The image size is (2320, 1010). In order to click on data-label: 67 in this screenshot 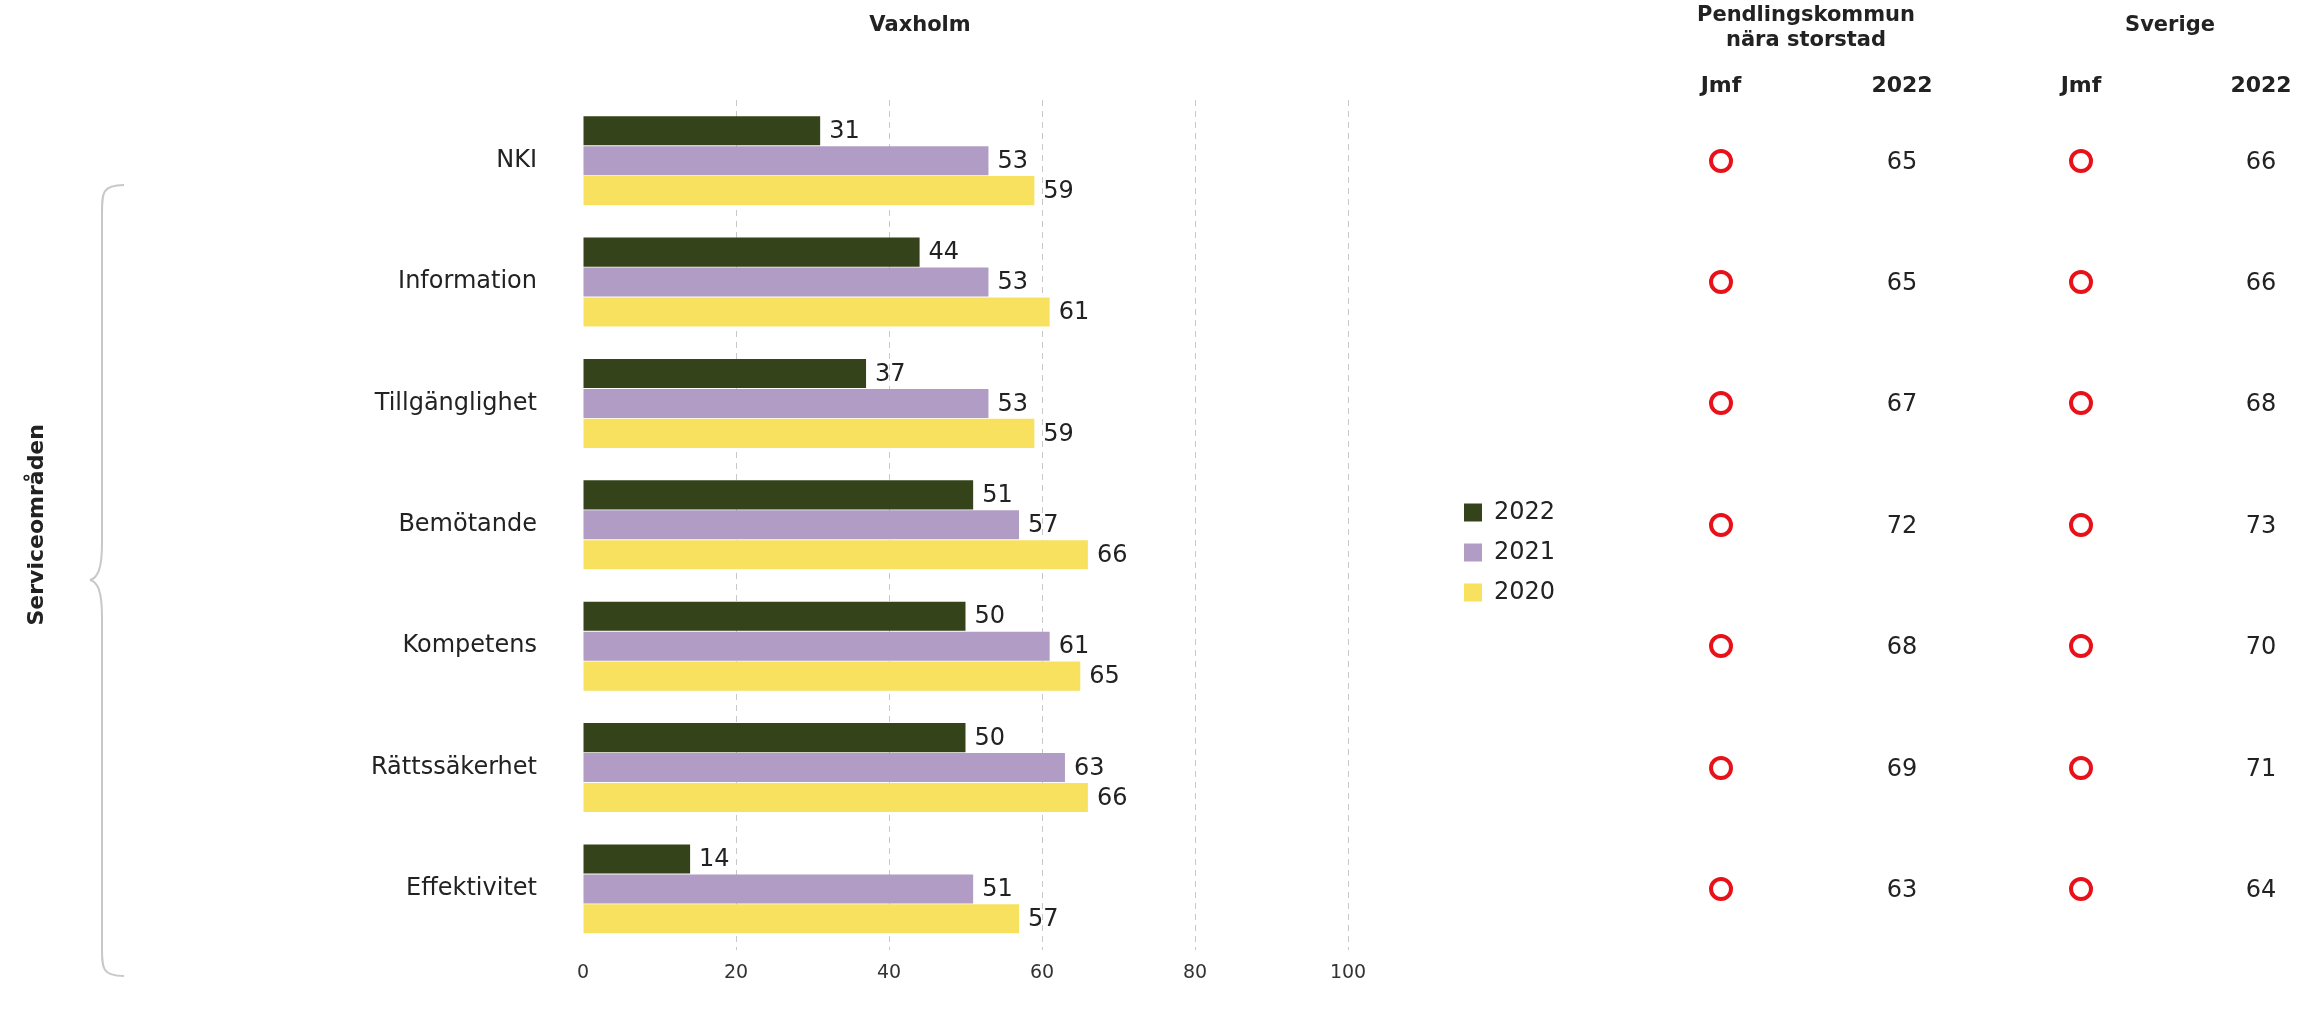, I will do `click(1902, 403)`.